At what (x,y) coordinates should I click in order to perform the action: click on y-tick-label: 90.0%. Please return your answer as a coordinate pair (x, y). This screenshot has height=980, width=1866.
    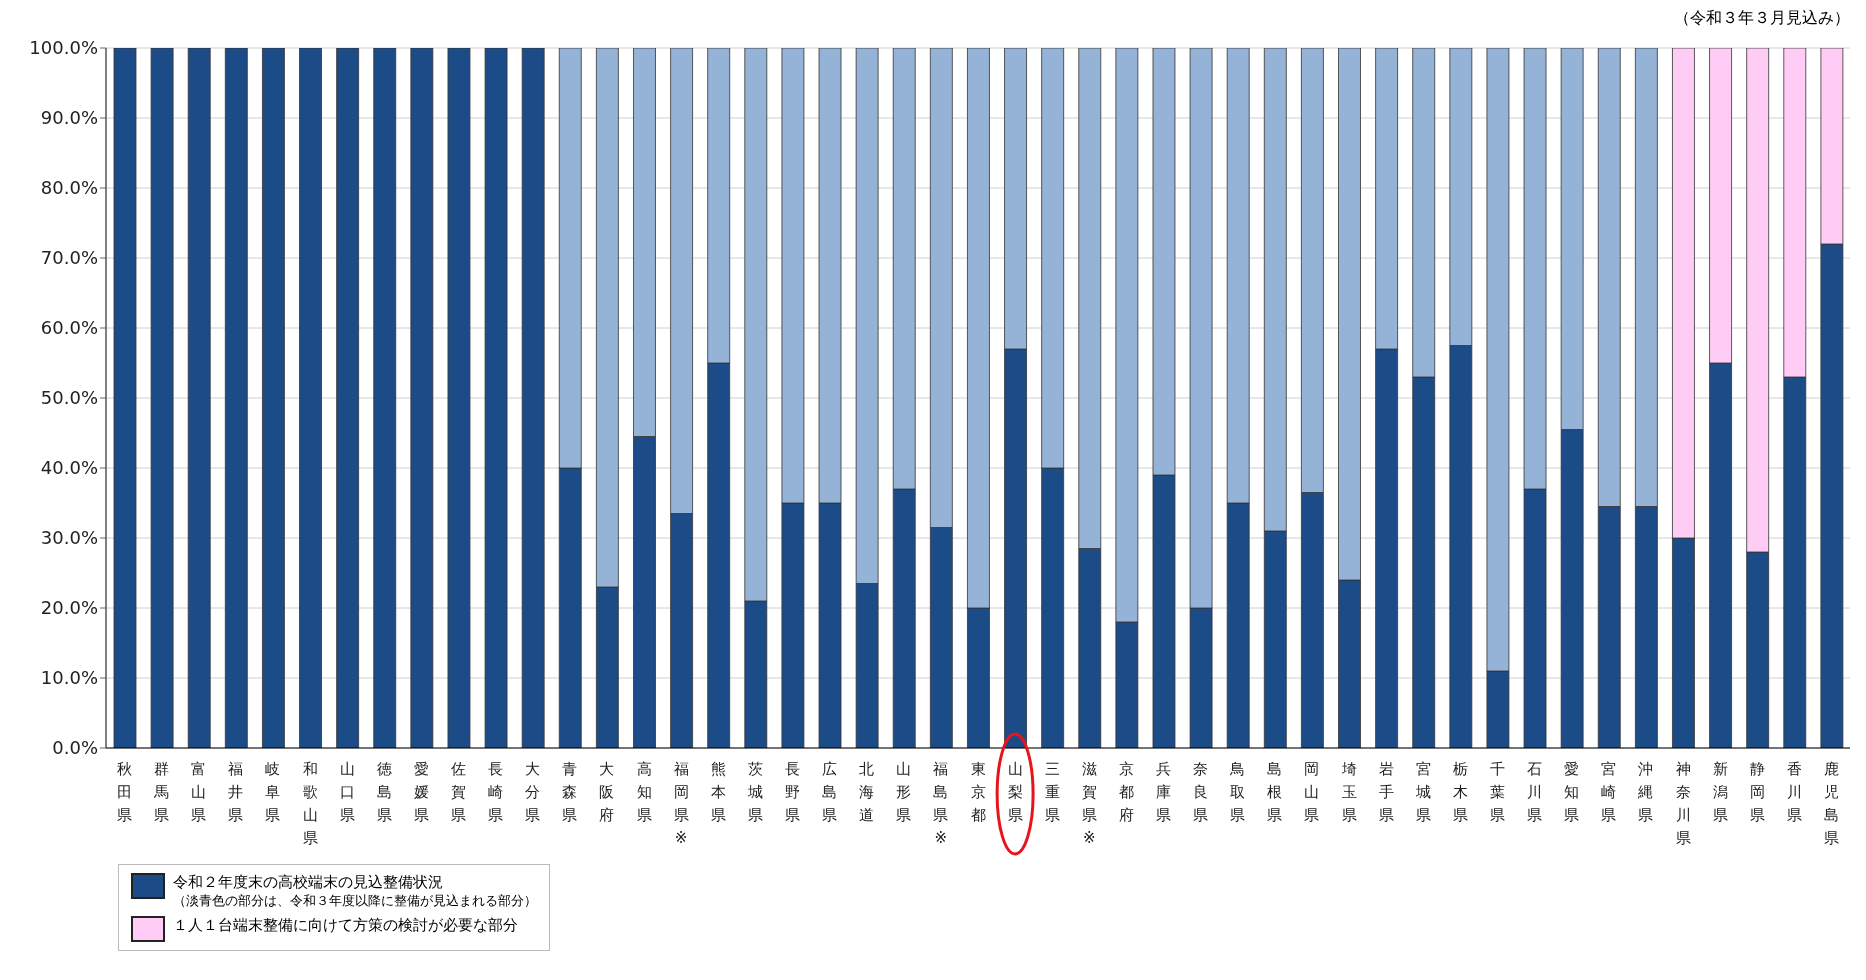
    Looking at the image, I should click on (69, 118).